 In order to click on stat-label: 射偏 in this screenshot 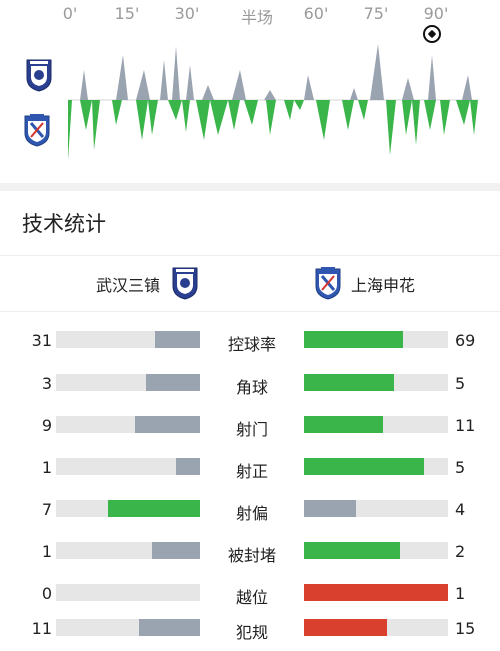, I will do `click(251, 513)`.